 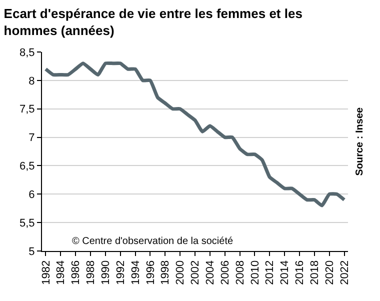 What do you see at coordinates (31, 81) in the screenshot?
I see `y-tick-label: 8` at bounding box center [31, 81].